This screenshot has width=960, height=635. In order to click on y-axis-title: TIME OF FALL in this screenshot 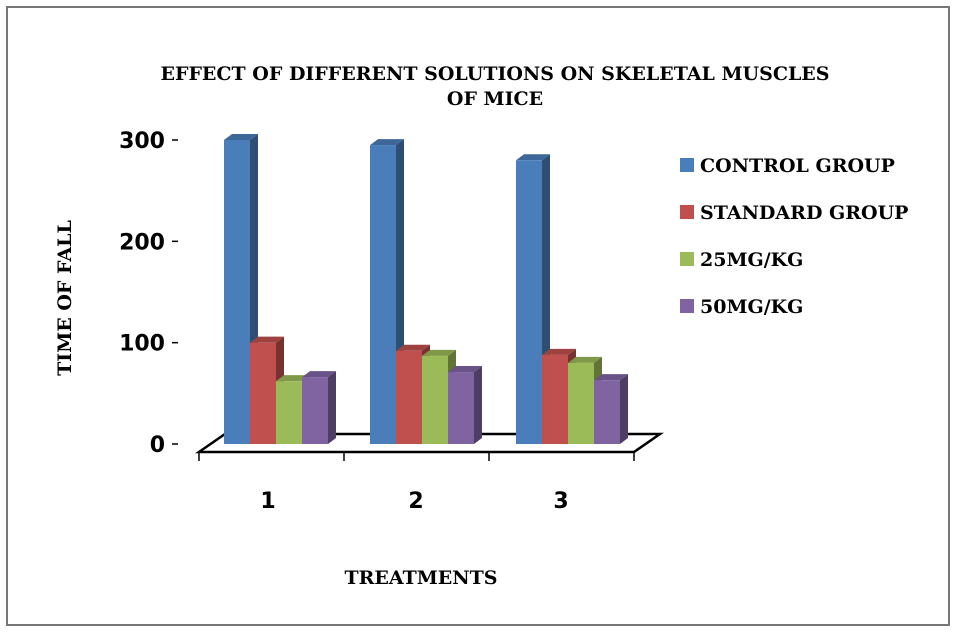, I will do `click(65, 298)`.